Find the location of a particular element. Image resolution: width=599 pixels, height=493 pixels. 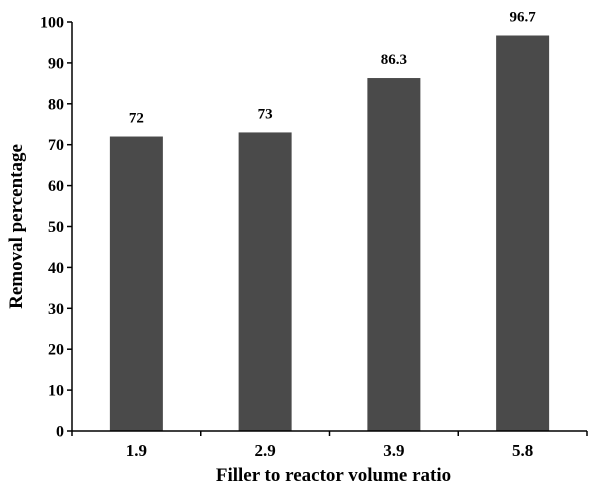

x-ticks-group: 1.9 2.9 3.9 5.8 is located at coordinates (329, 445).